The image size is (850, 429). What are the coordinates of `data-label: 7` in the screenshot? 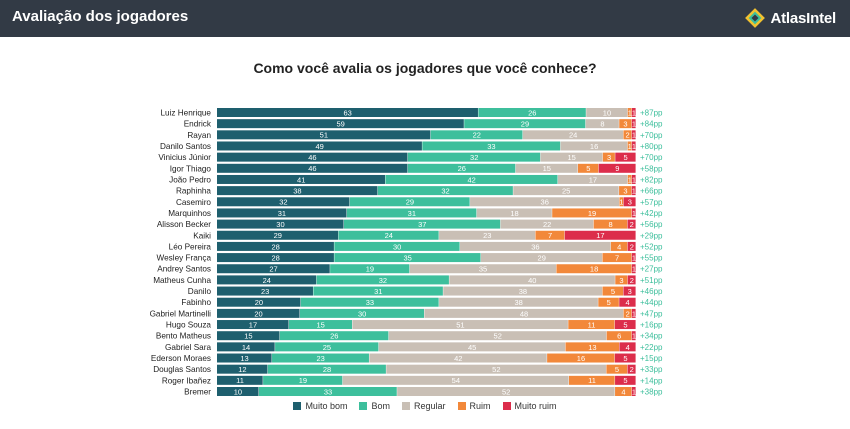 It's located at (550, 235).